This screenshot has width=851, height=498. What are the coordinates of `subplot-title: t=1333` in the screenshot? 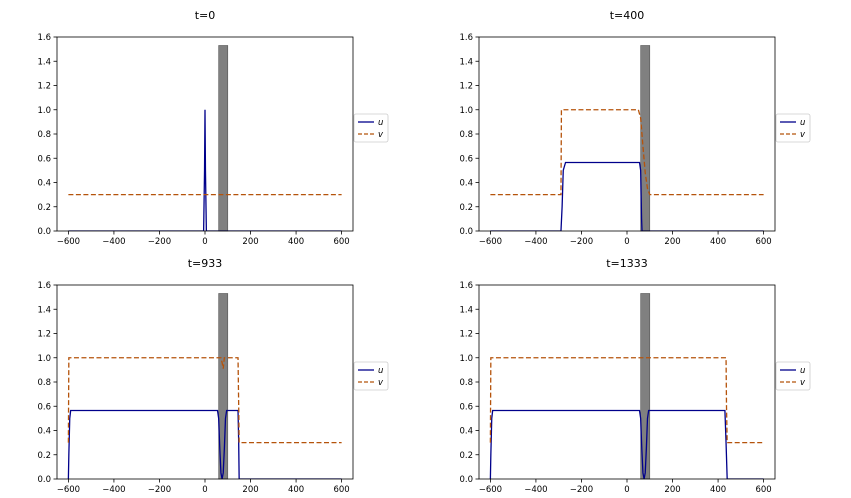 It's located at (627, 263).